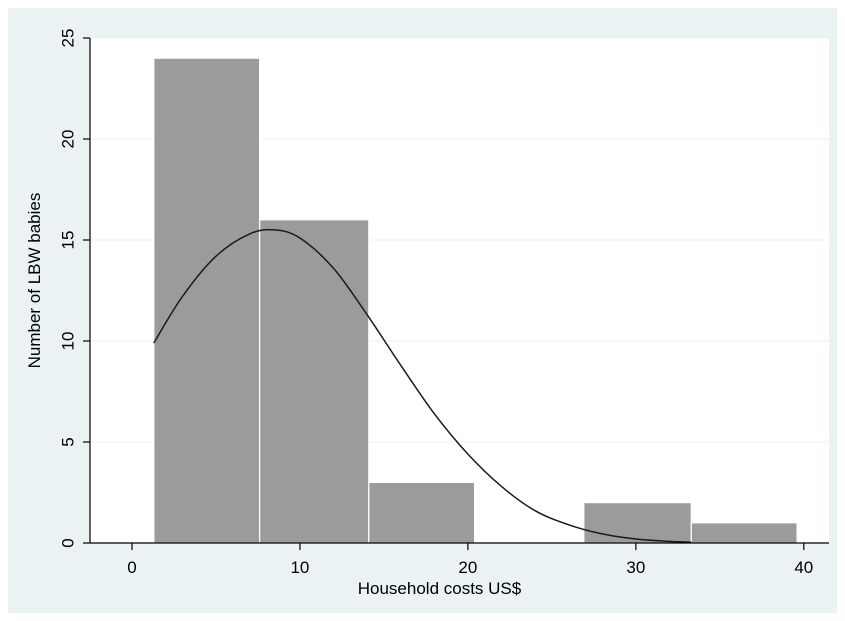 The height and width of the screenshot is (621, 845). I want to click on y-axis-title: Number of LBW babies, so click(34, 281).